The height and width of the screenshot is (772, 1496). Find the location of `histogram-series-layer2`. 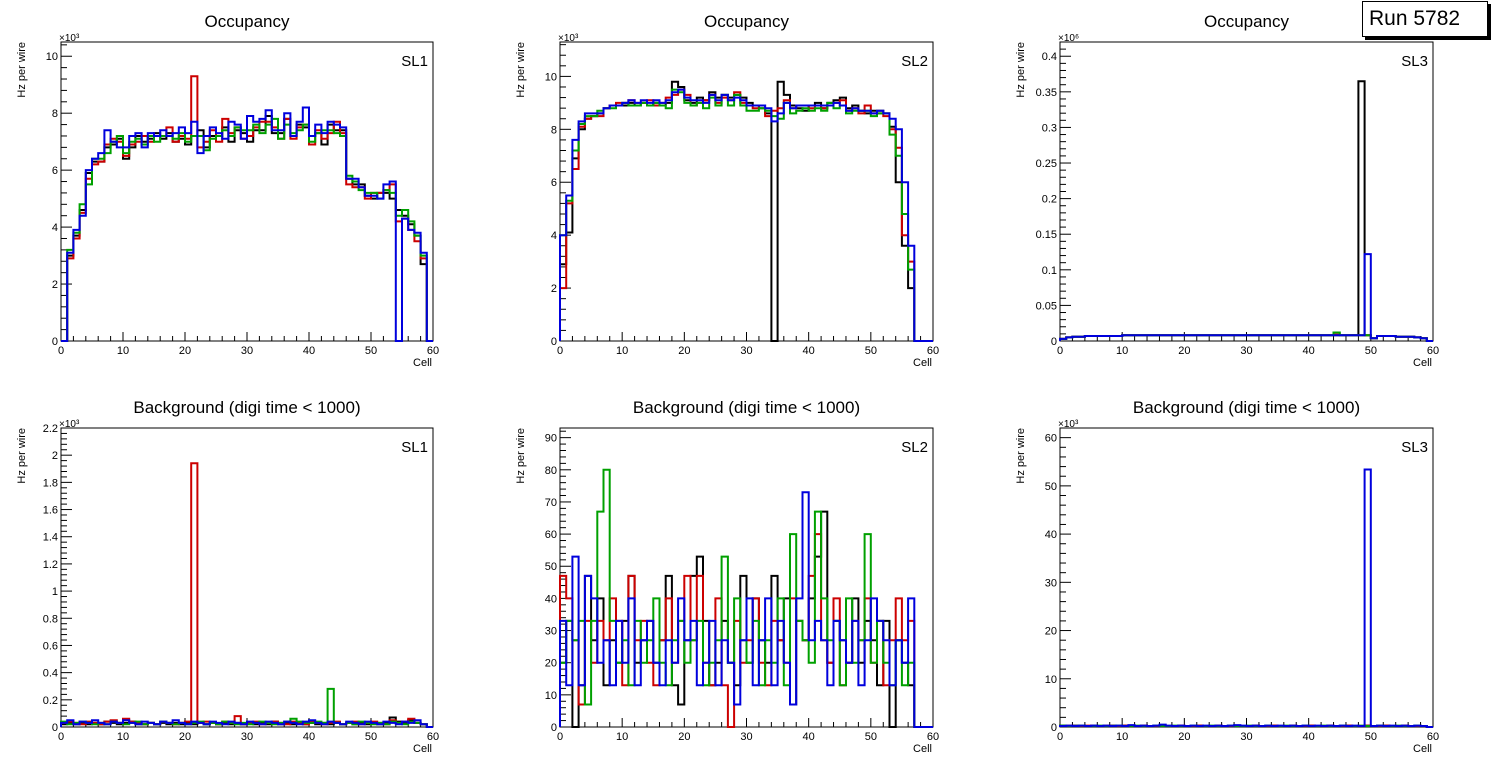

histogram-series-layer2 is located at coordinates (746, 215).